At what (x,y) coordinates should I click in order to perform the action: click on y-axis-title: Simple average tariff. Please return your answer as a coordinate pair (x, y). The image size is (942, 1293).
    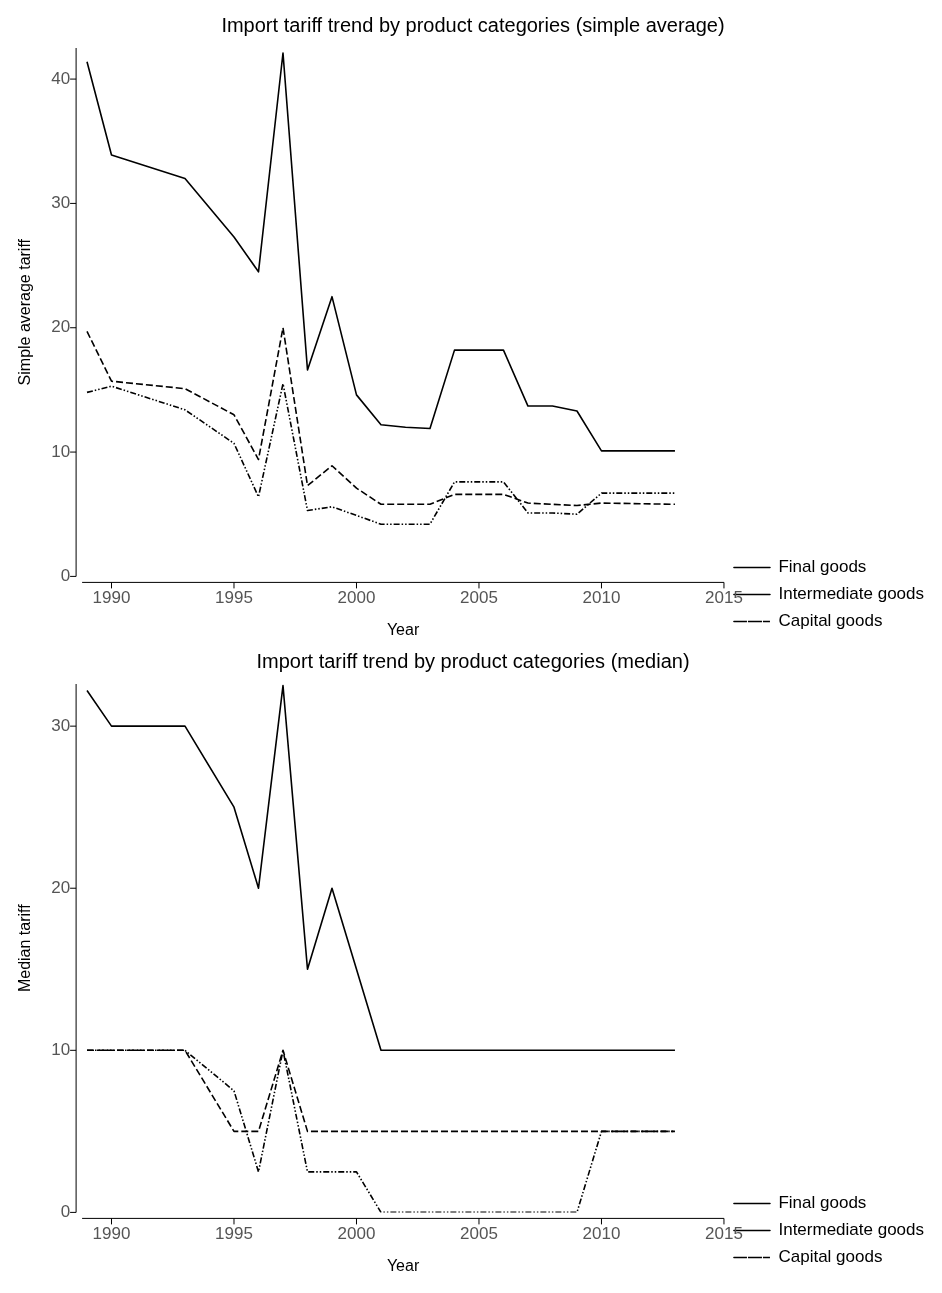
    Looking at the image, I should click on (25, 312).